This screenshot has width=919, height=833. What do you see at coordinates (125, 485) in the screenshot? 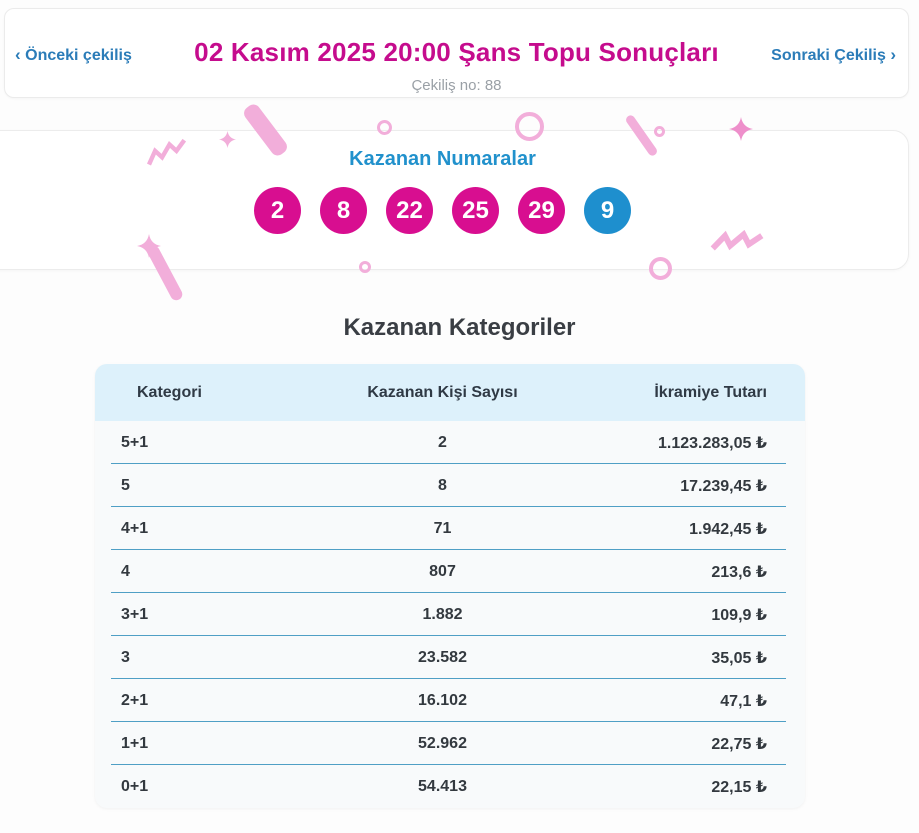
I see `category-cell: 5` at bounding box center [125, 485].